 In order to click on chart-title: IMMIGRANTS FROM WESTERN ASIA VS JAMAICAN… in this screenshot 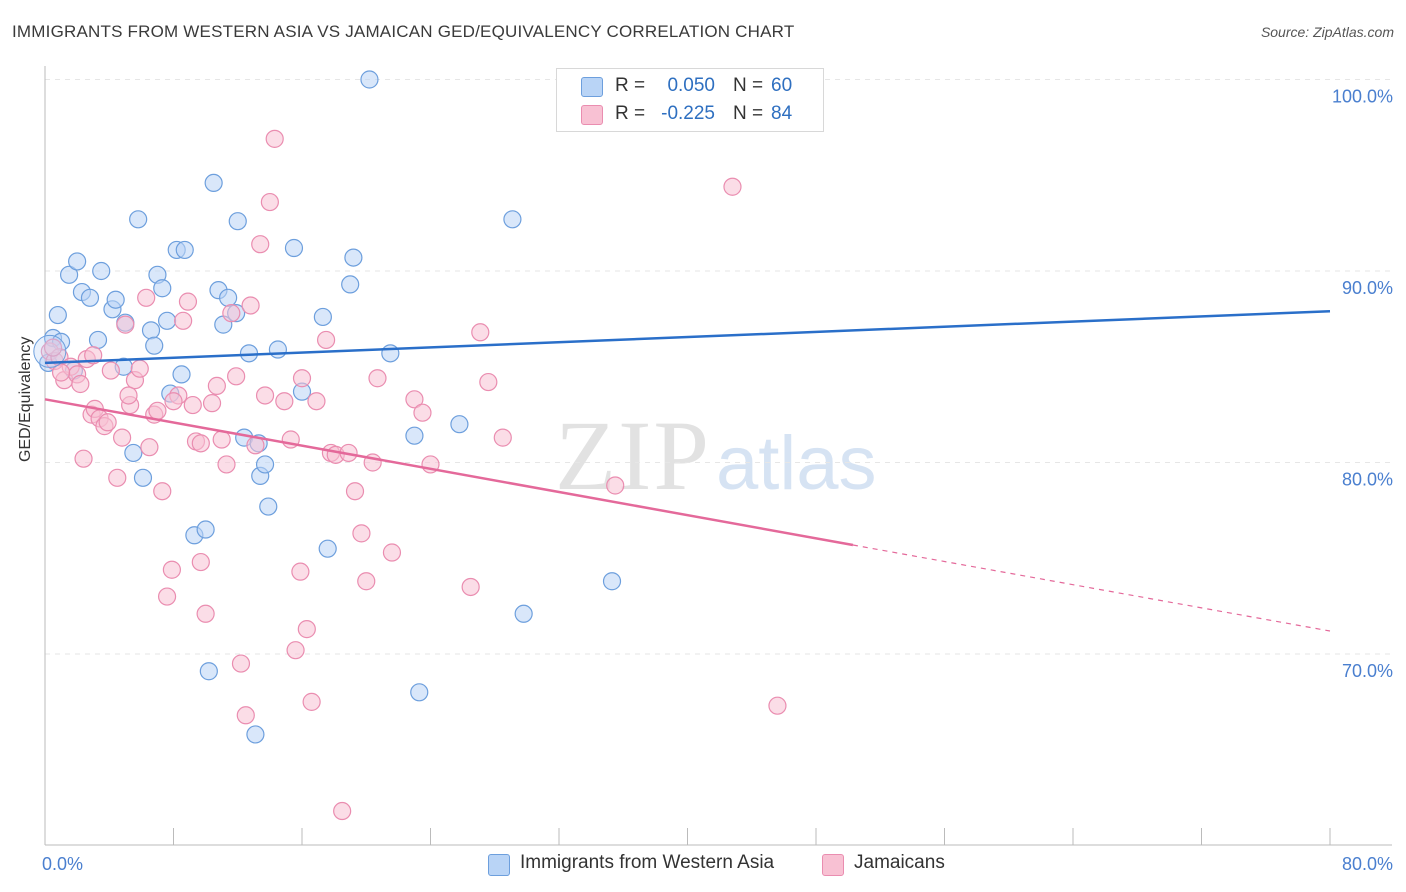, I will do `click(403, 31)`.